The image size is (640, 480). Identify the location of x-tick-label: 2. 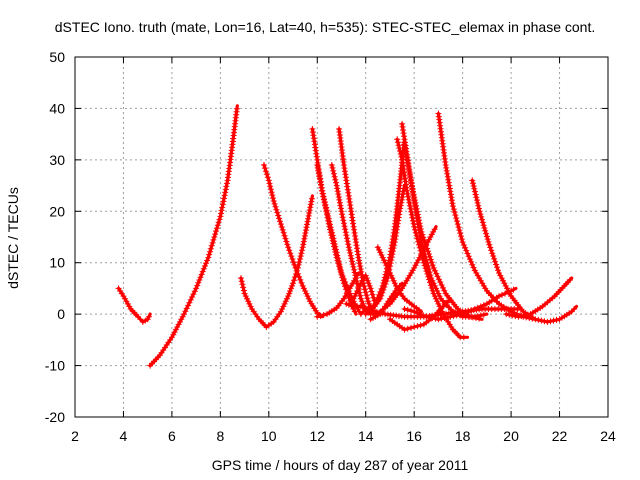
(75, 436).